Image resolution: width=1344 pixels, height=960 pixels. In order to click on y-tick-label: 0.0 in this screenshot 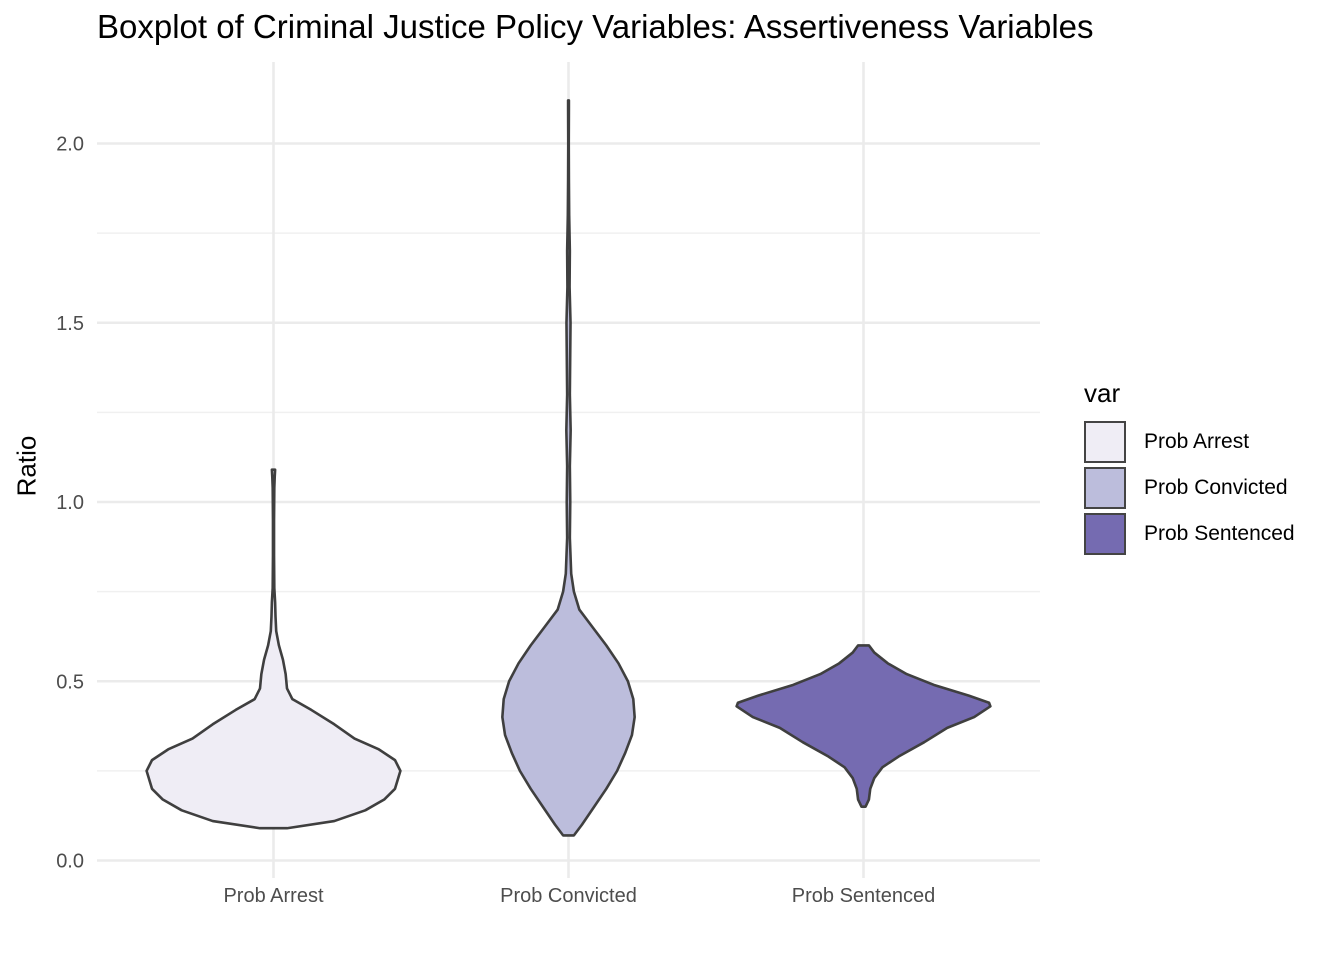, I will do `click(70, 862)`.